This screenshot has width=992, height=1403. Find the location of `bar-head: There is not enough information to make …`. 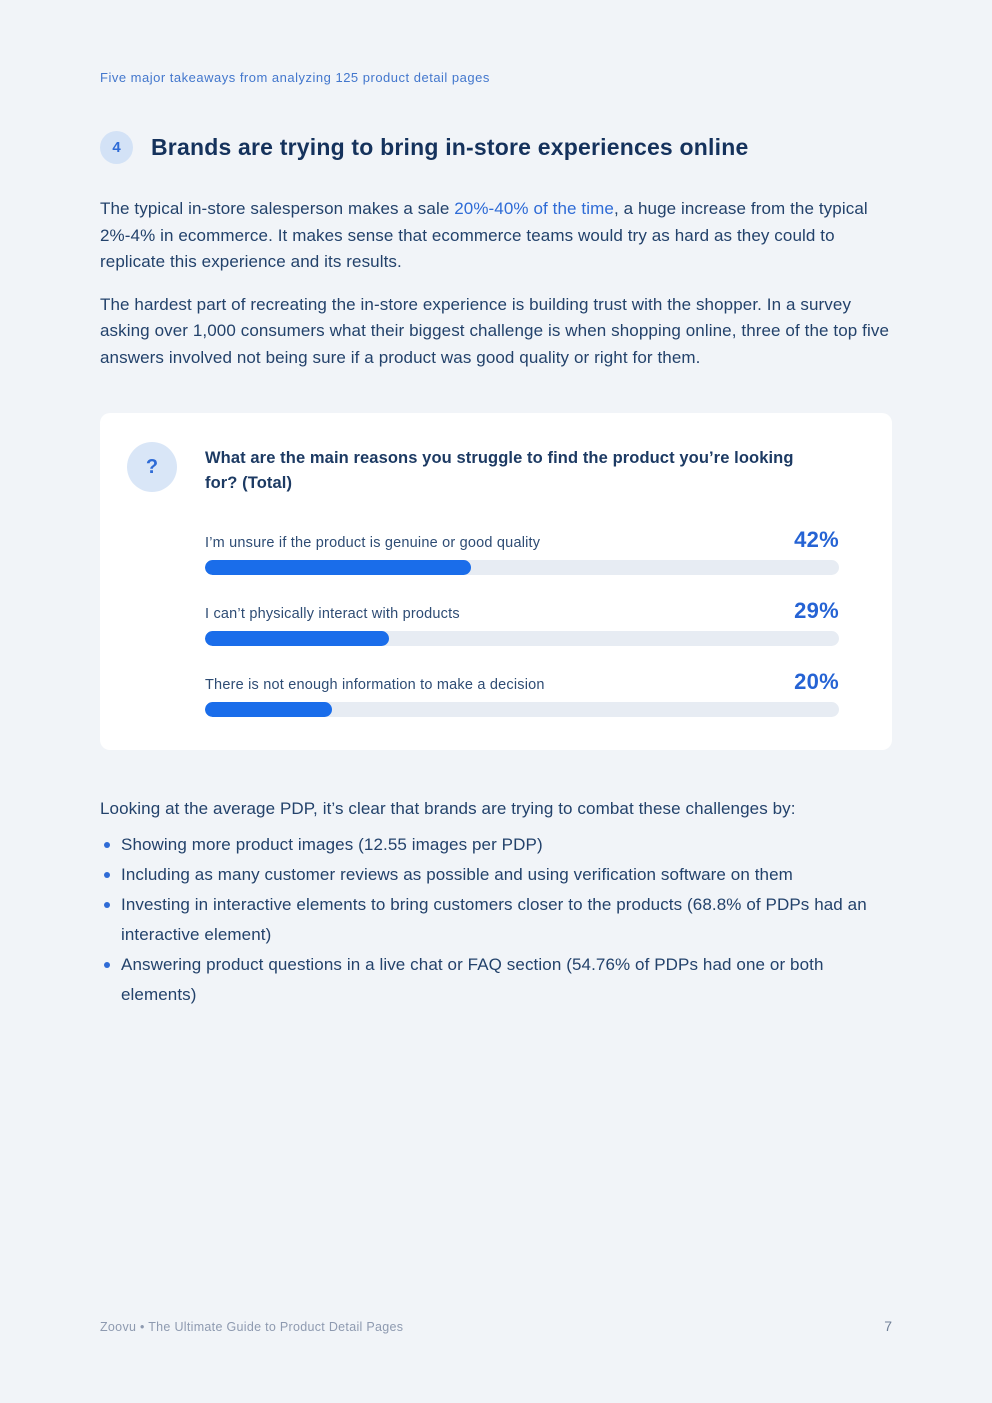

bar-head: There is not enough information to make … is located at coordinates (522, 682).